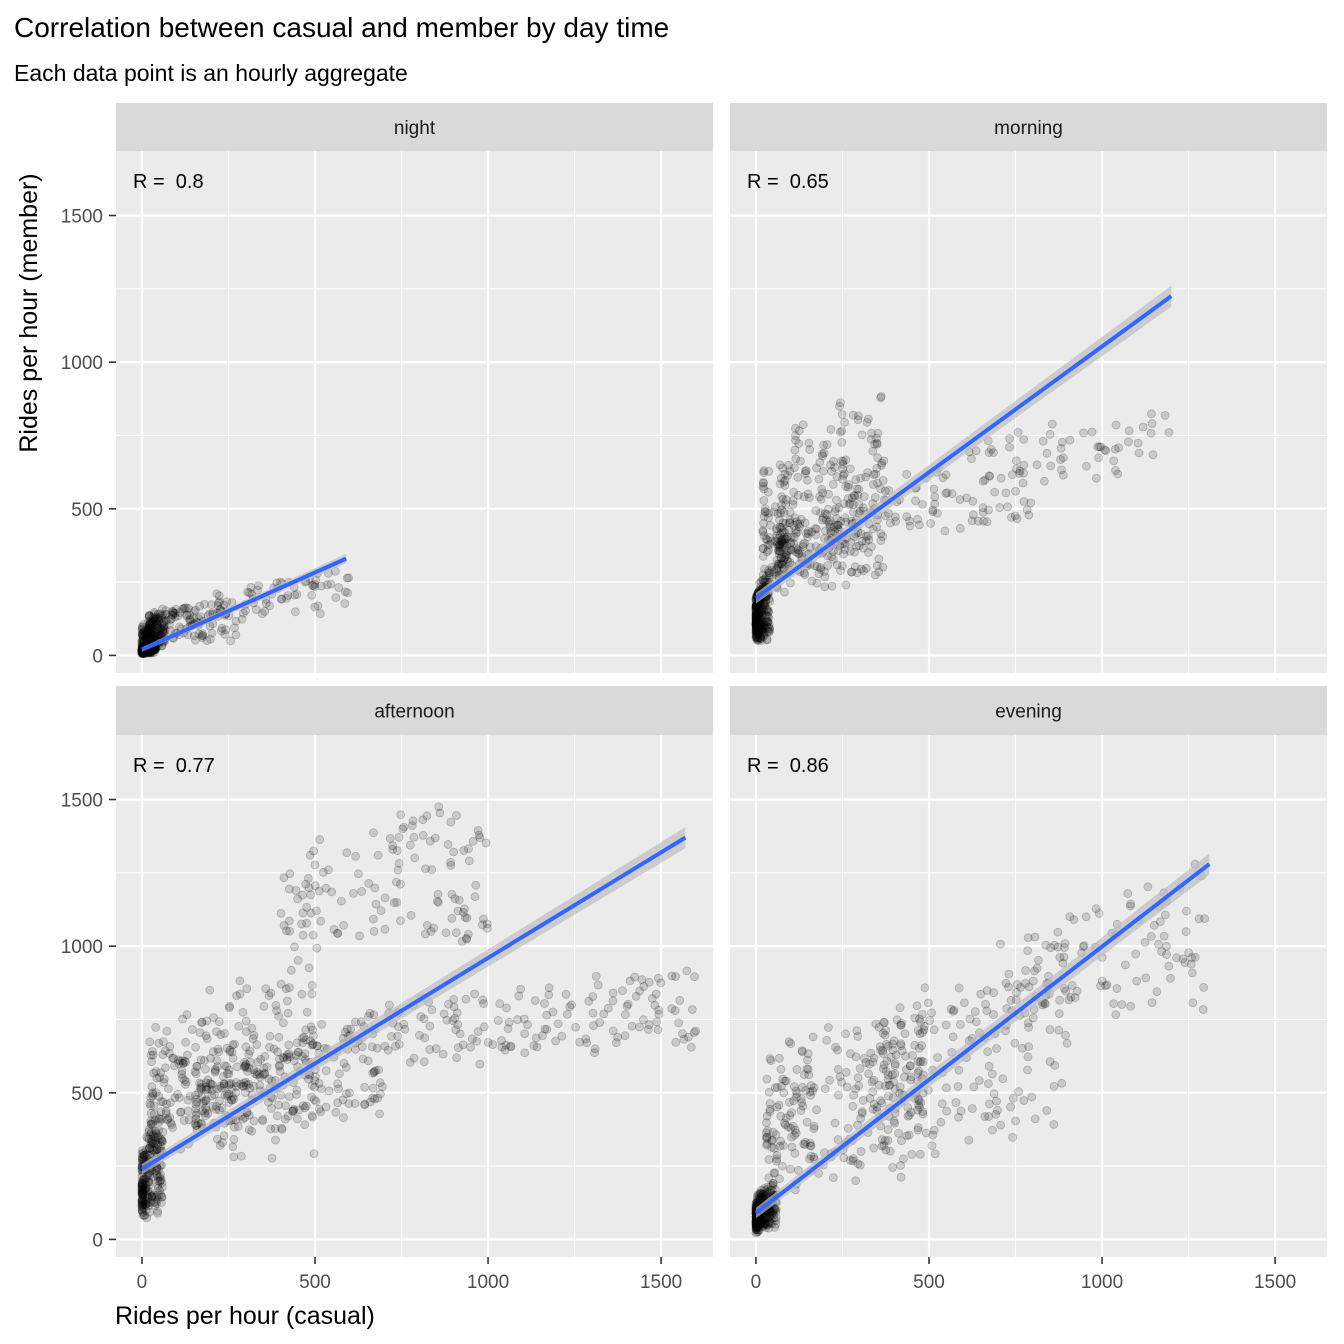 Image resolution: width=1344 pixels, height=1344 pixels. I want to click on y-tick-label: 500, so click(87, 510).